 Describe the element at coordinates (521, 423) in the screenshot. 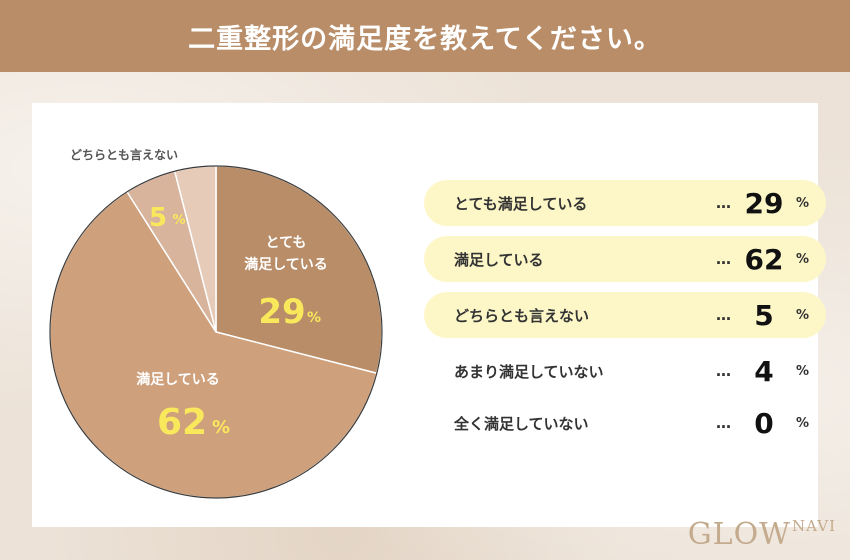

I see `legend-label: 全く満足していない` at that location.